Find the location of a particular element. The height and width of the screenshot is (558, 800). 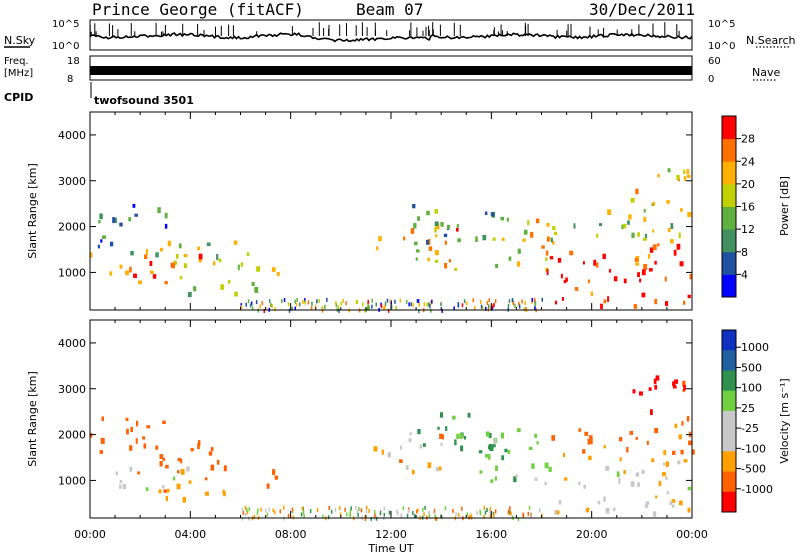

velocity-colorbar-frame is located at coordinates (729, 421).